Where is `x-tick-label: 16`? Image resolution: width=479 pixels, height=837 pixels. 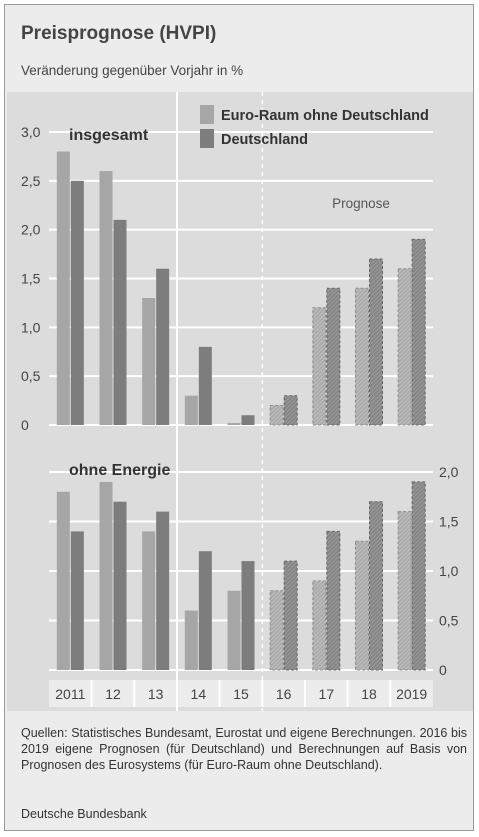
x-tick-label: 16 is located at coordinates (284, 694).